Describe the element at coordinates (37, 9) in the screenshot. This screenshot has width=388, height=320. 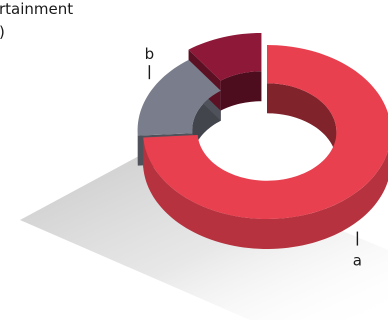
I see `chart-title-line-1: rtainment` at that location.